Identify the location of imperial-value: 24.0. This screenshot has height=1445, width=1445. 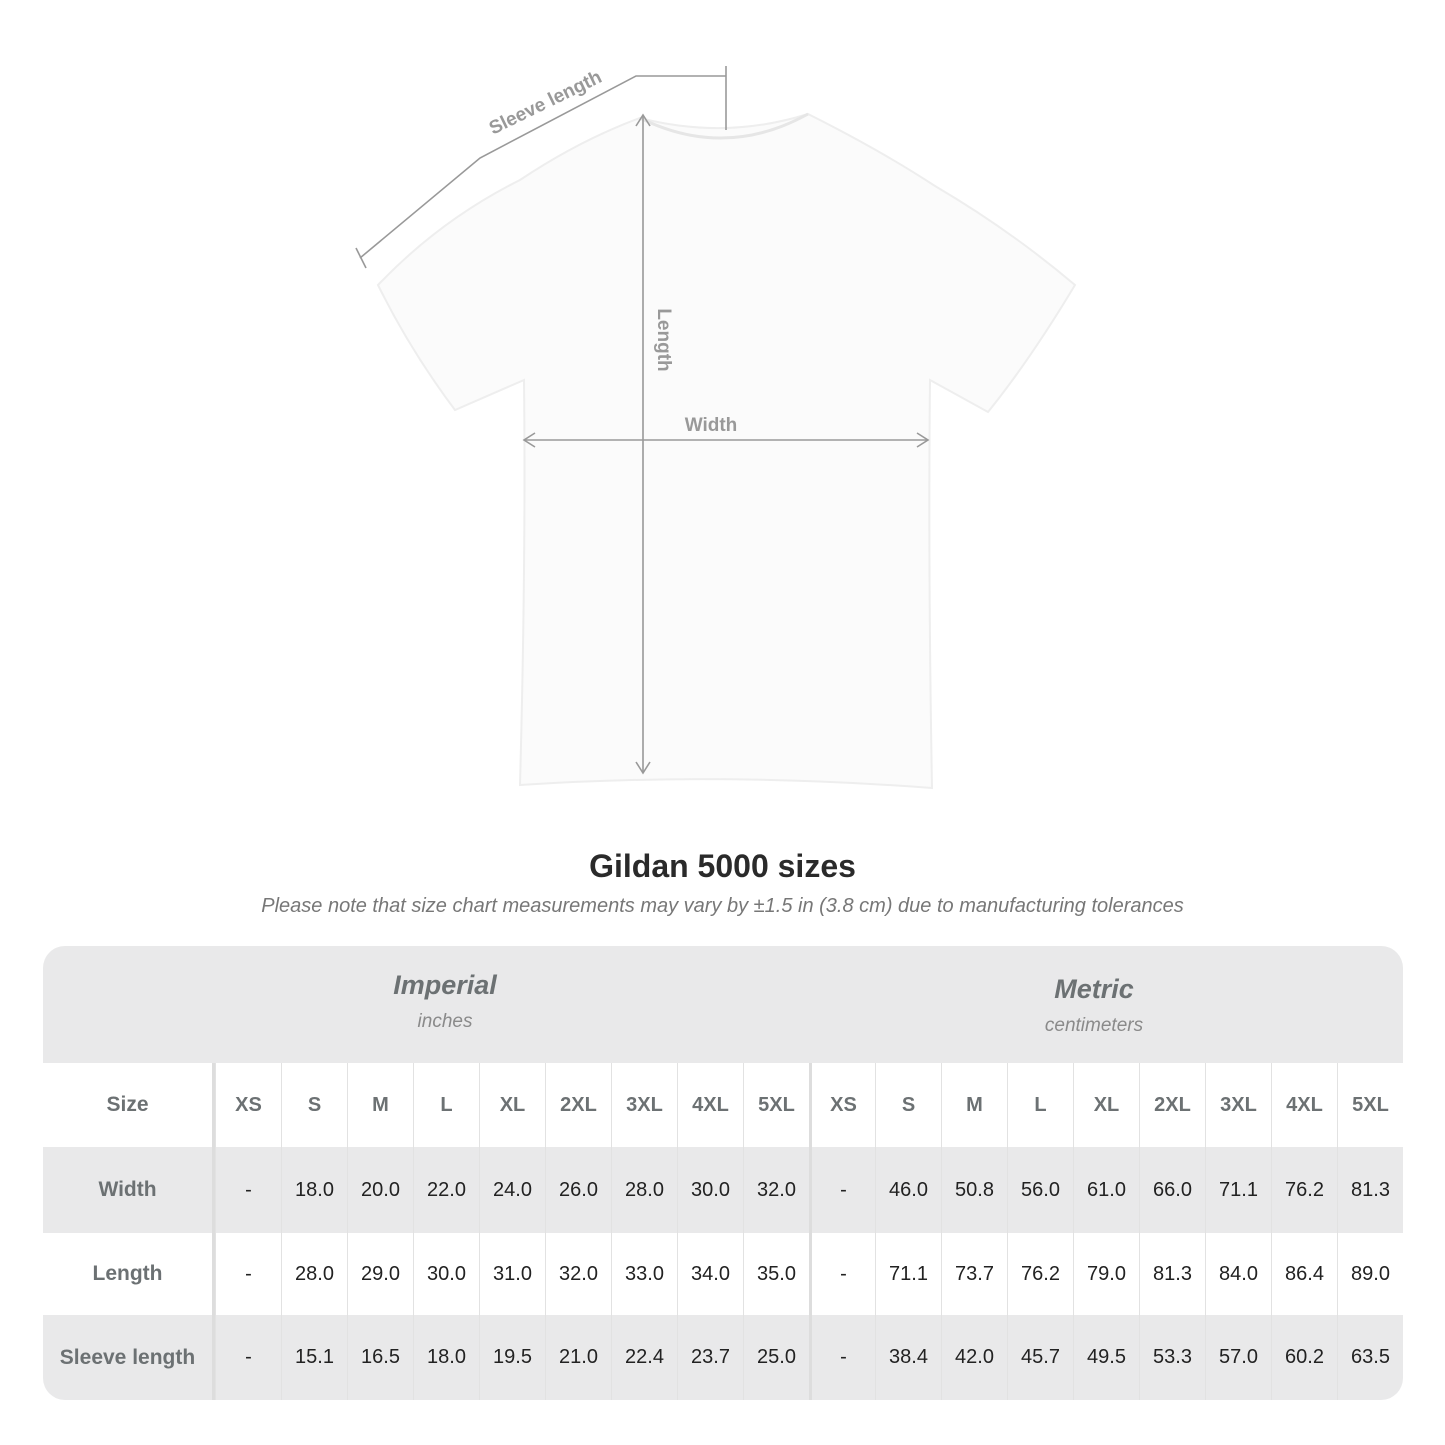
(512, 1190).